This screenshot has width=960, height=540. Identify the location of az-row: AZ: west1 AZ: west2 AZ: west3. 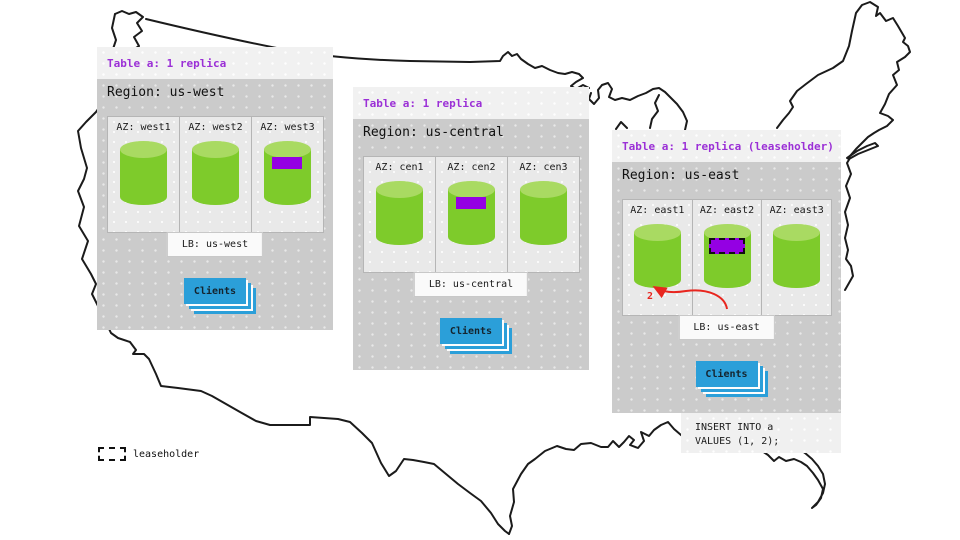
(215, 174).